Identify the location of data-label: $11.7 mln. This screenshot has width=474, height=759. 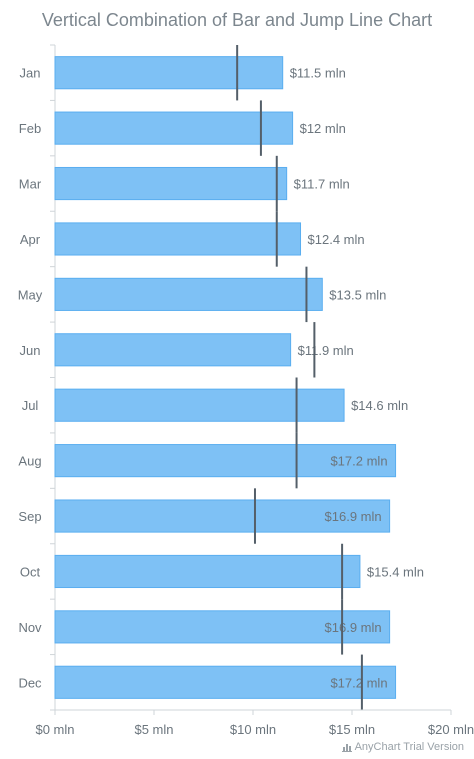
(322, 184).